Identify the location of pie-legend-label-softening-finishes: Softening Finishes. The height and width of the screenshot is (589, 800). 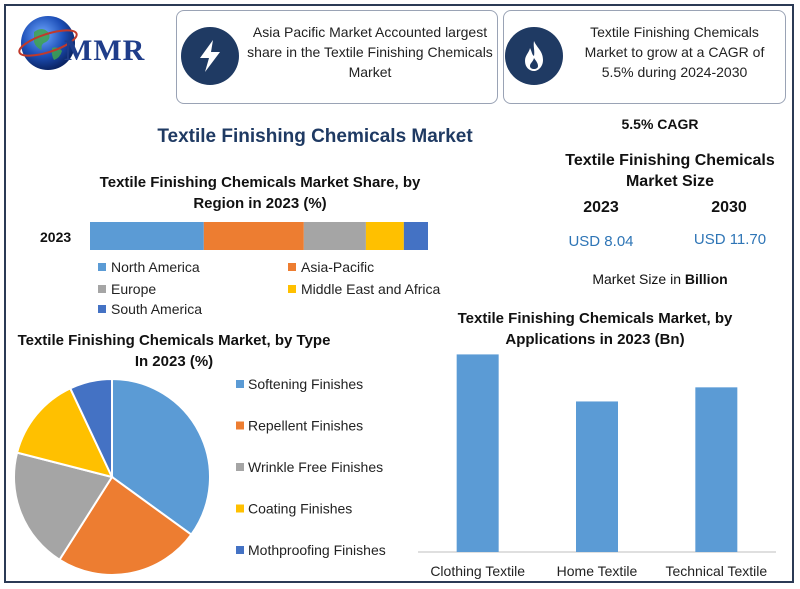
(305, 384).